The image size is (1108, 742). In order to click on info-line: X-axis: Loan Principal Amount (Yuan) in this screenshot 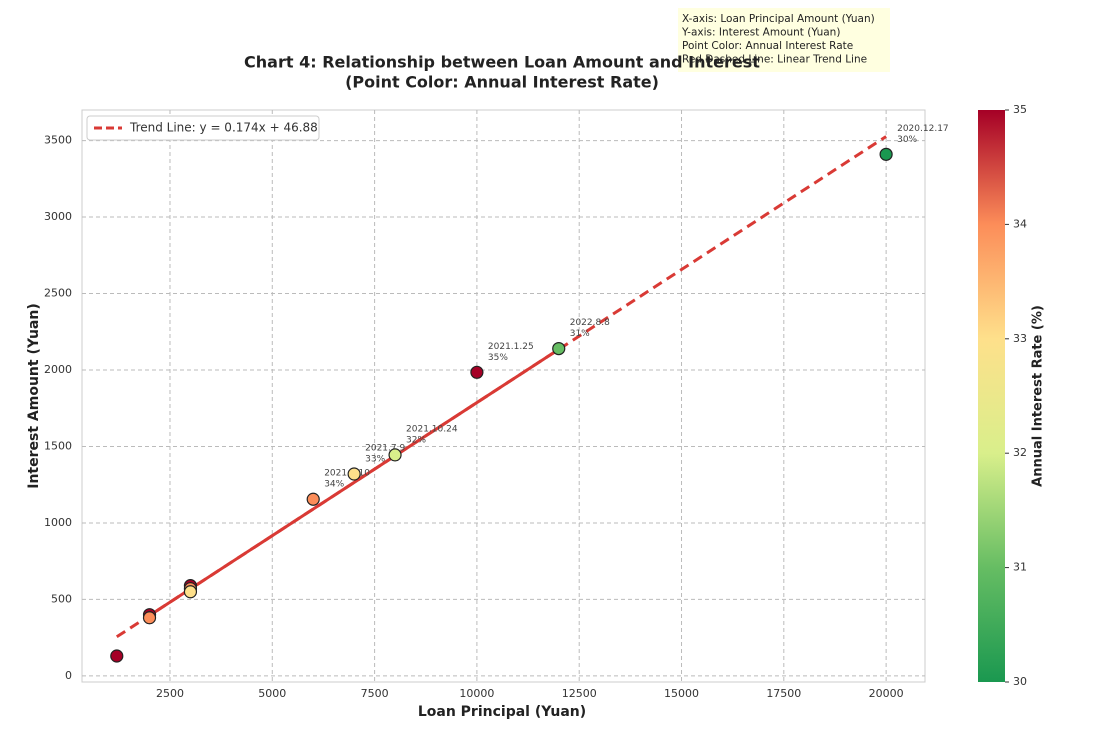, I will do `click(778, 19)`.